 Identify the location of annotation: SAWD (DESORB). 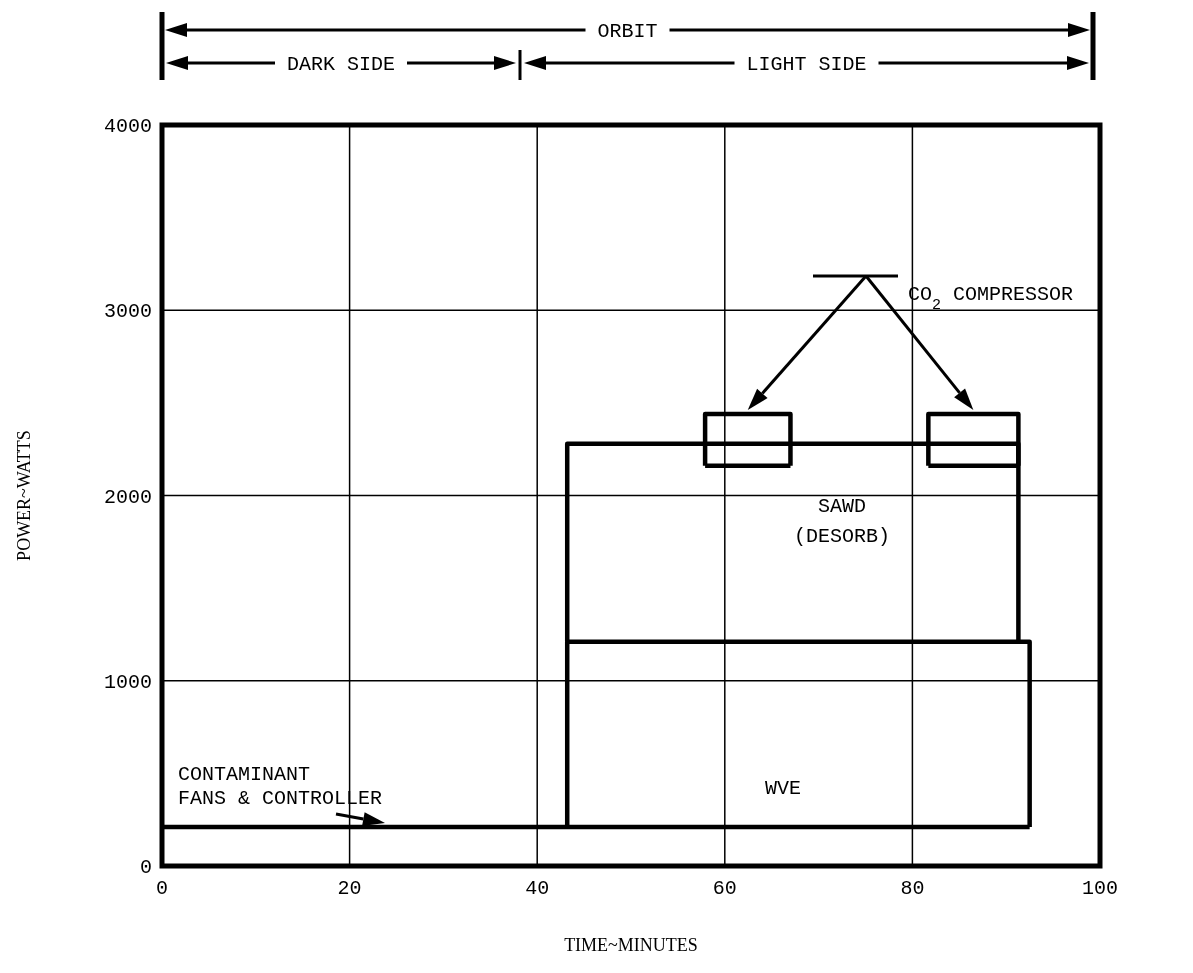
(842, 521).